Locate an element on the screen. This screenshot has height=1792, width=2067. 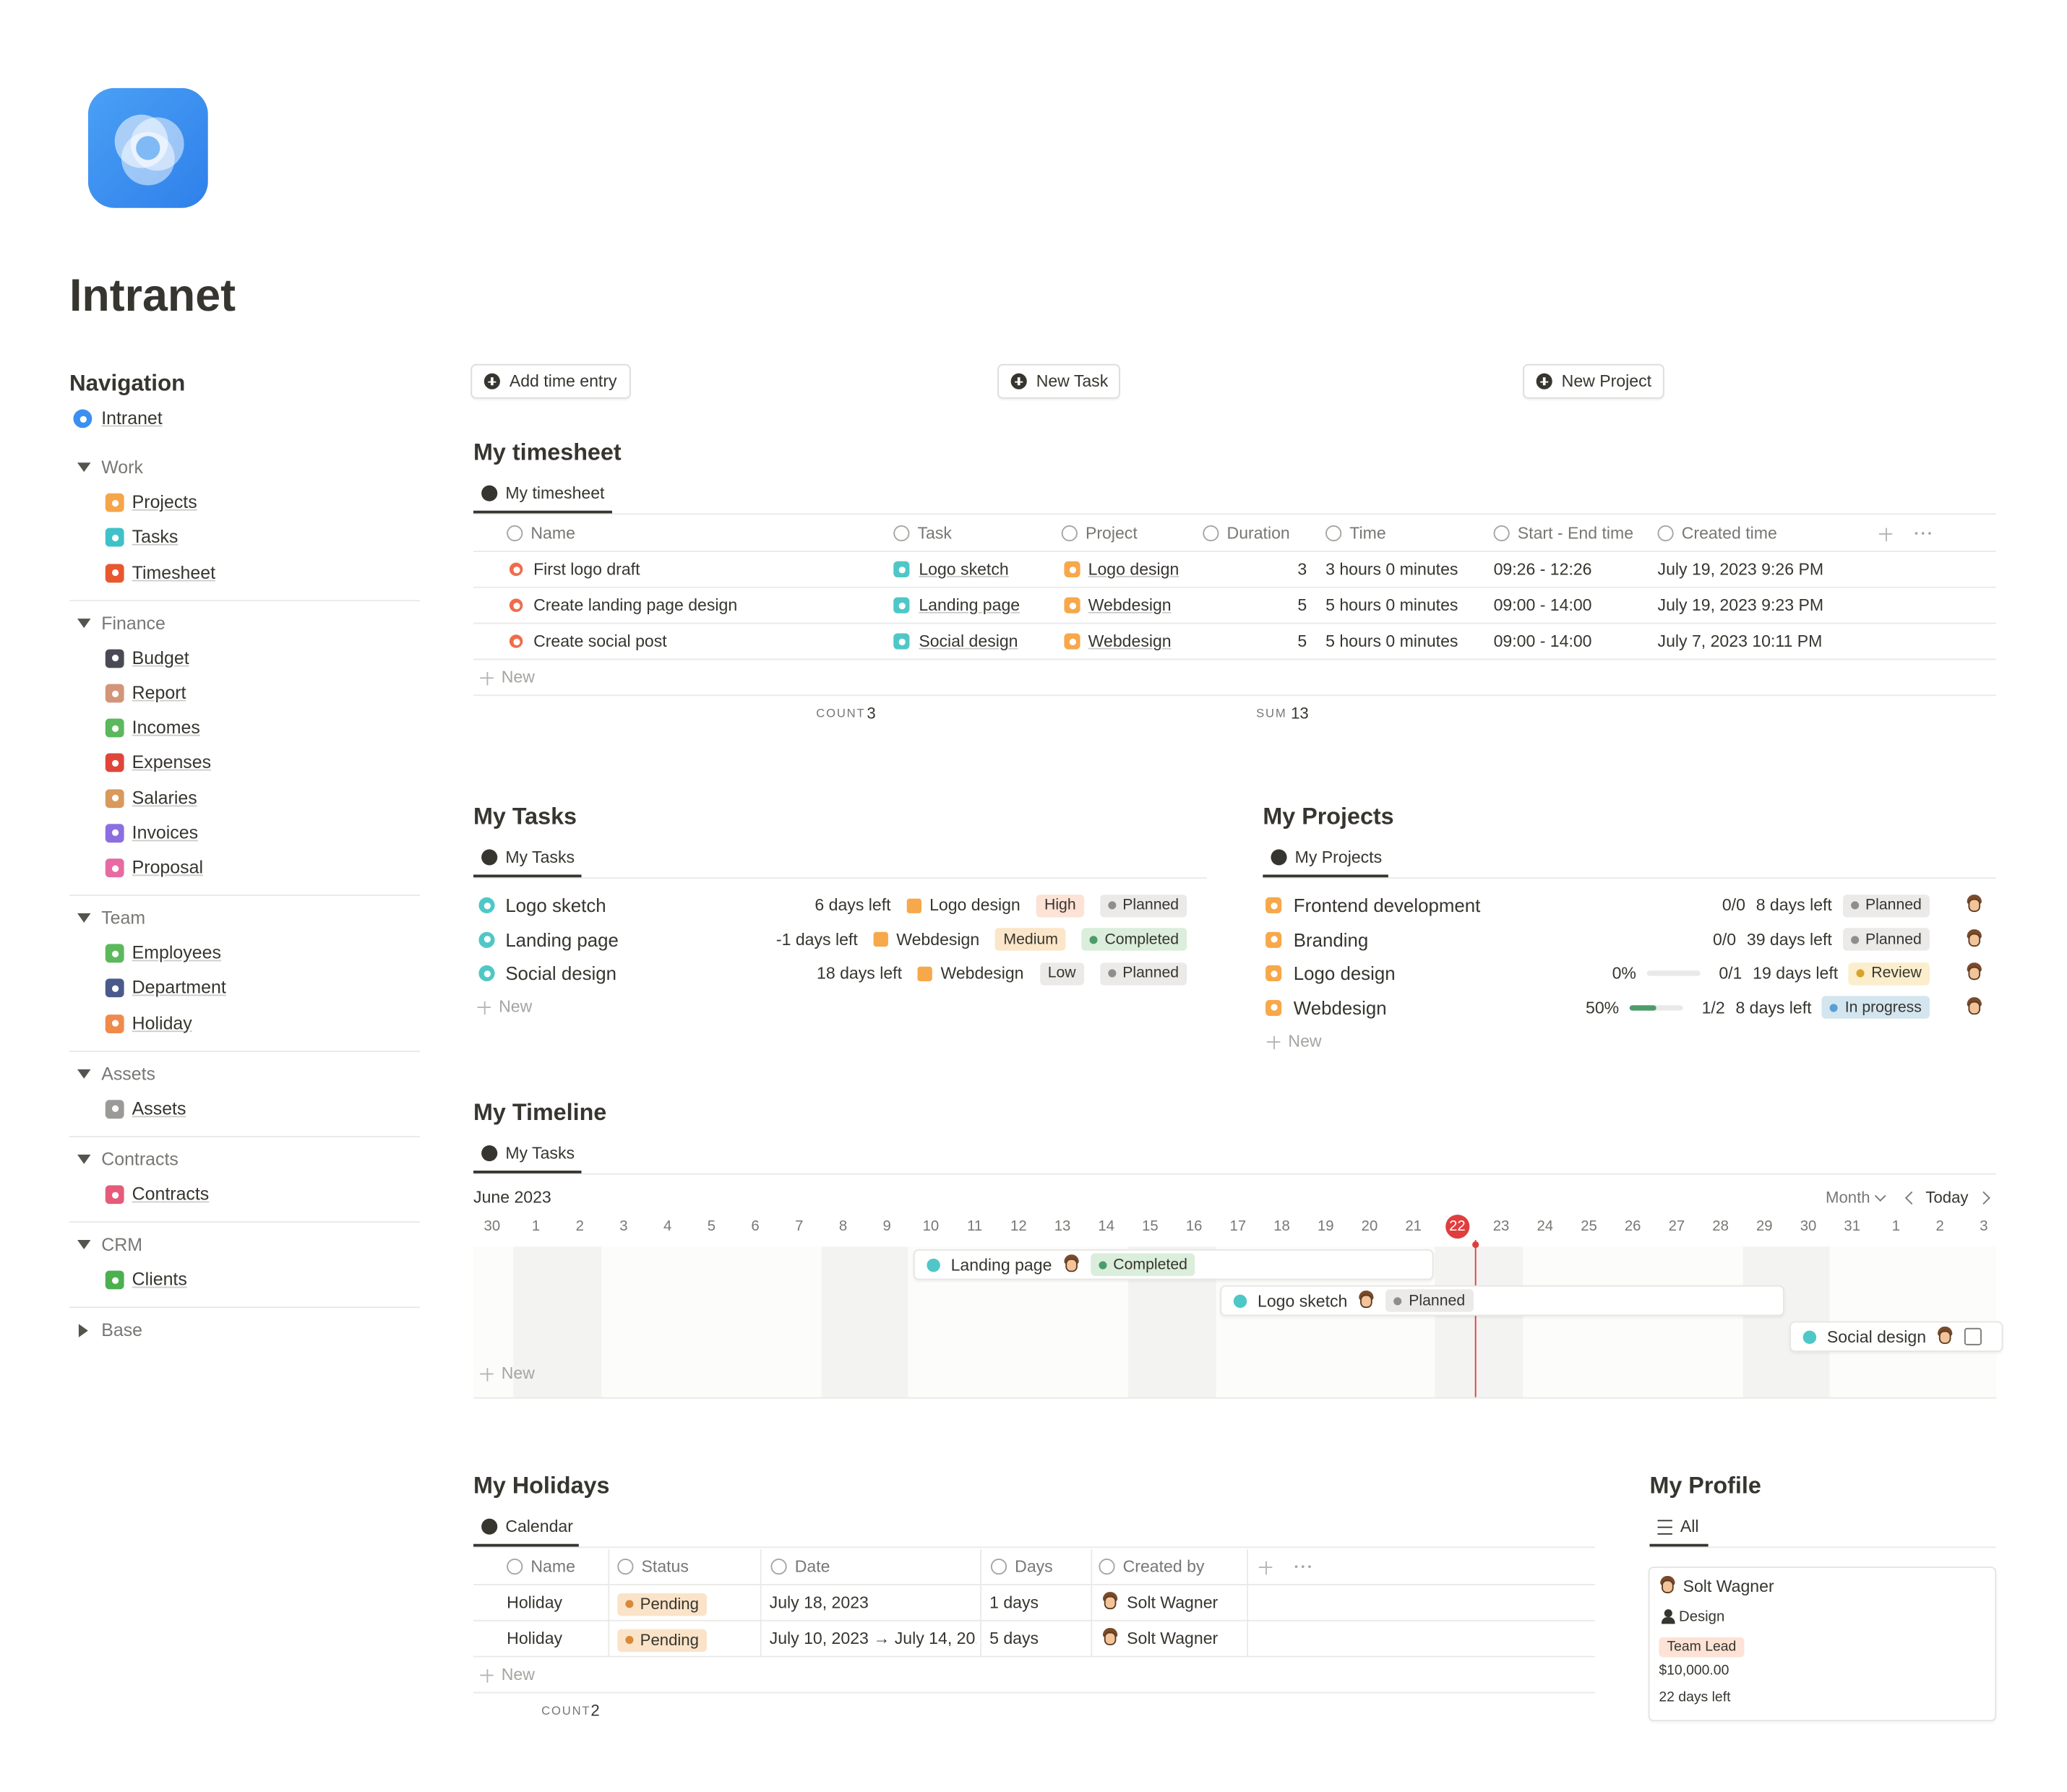
chevron is located at coordinates (1983, 1198).